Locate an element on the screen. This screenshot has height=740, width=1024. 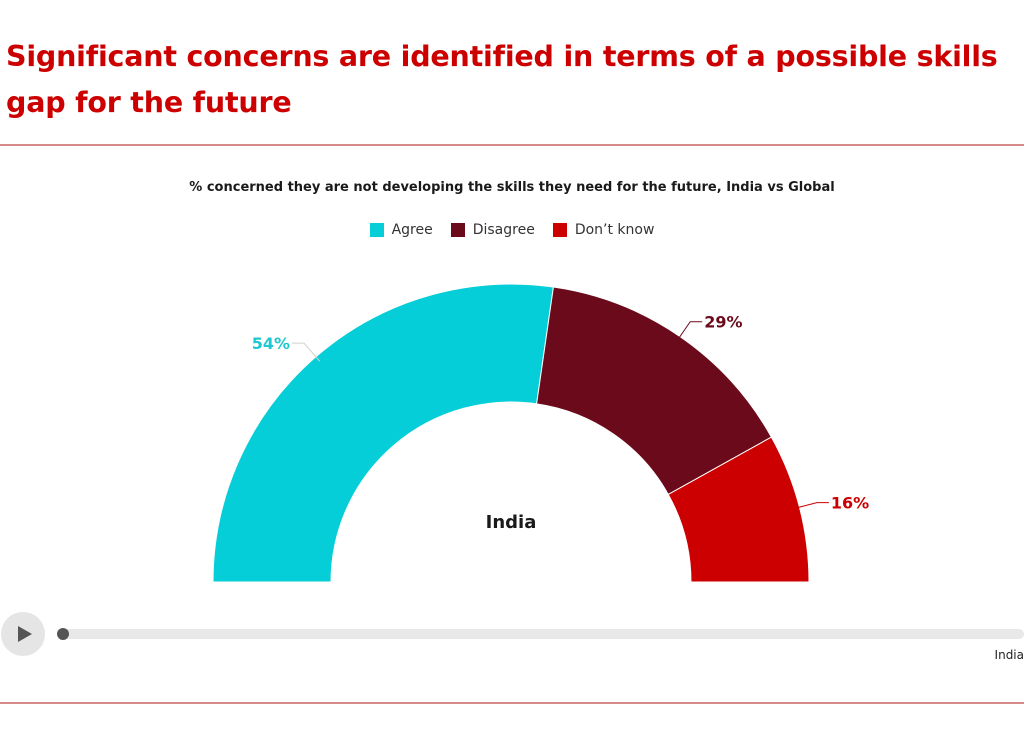
timeline-player: India is located at coordinates (512, 636).